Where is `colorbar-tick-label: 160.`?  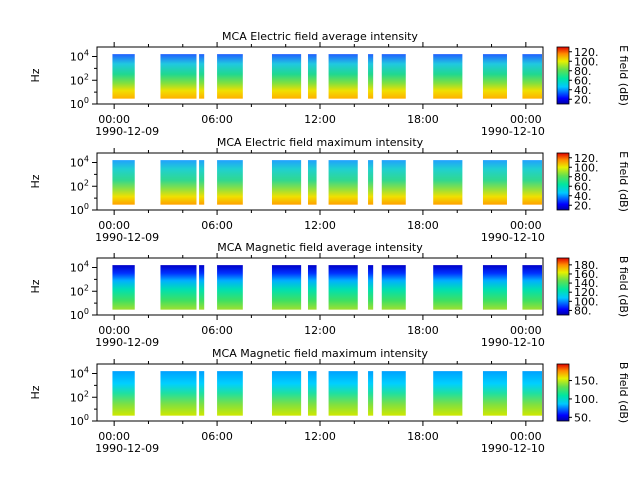
colorbar-tick-label: 160. is located at coordinates (586, 274).